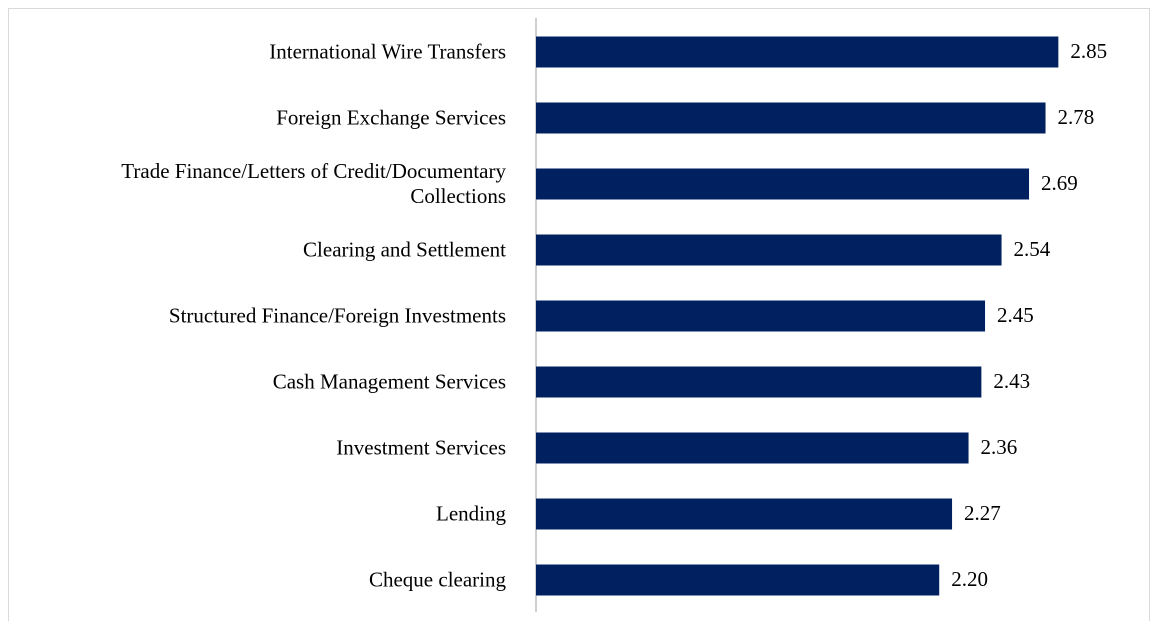  I want to click on category-label: Foreign Exchange Services, so click(391, 117).